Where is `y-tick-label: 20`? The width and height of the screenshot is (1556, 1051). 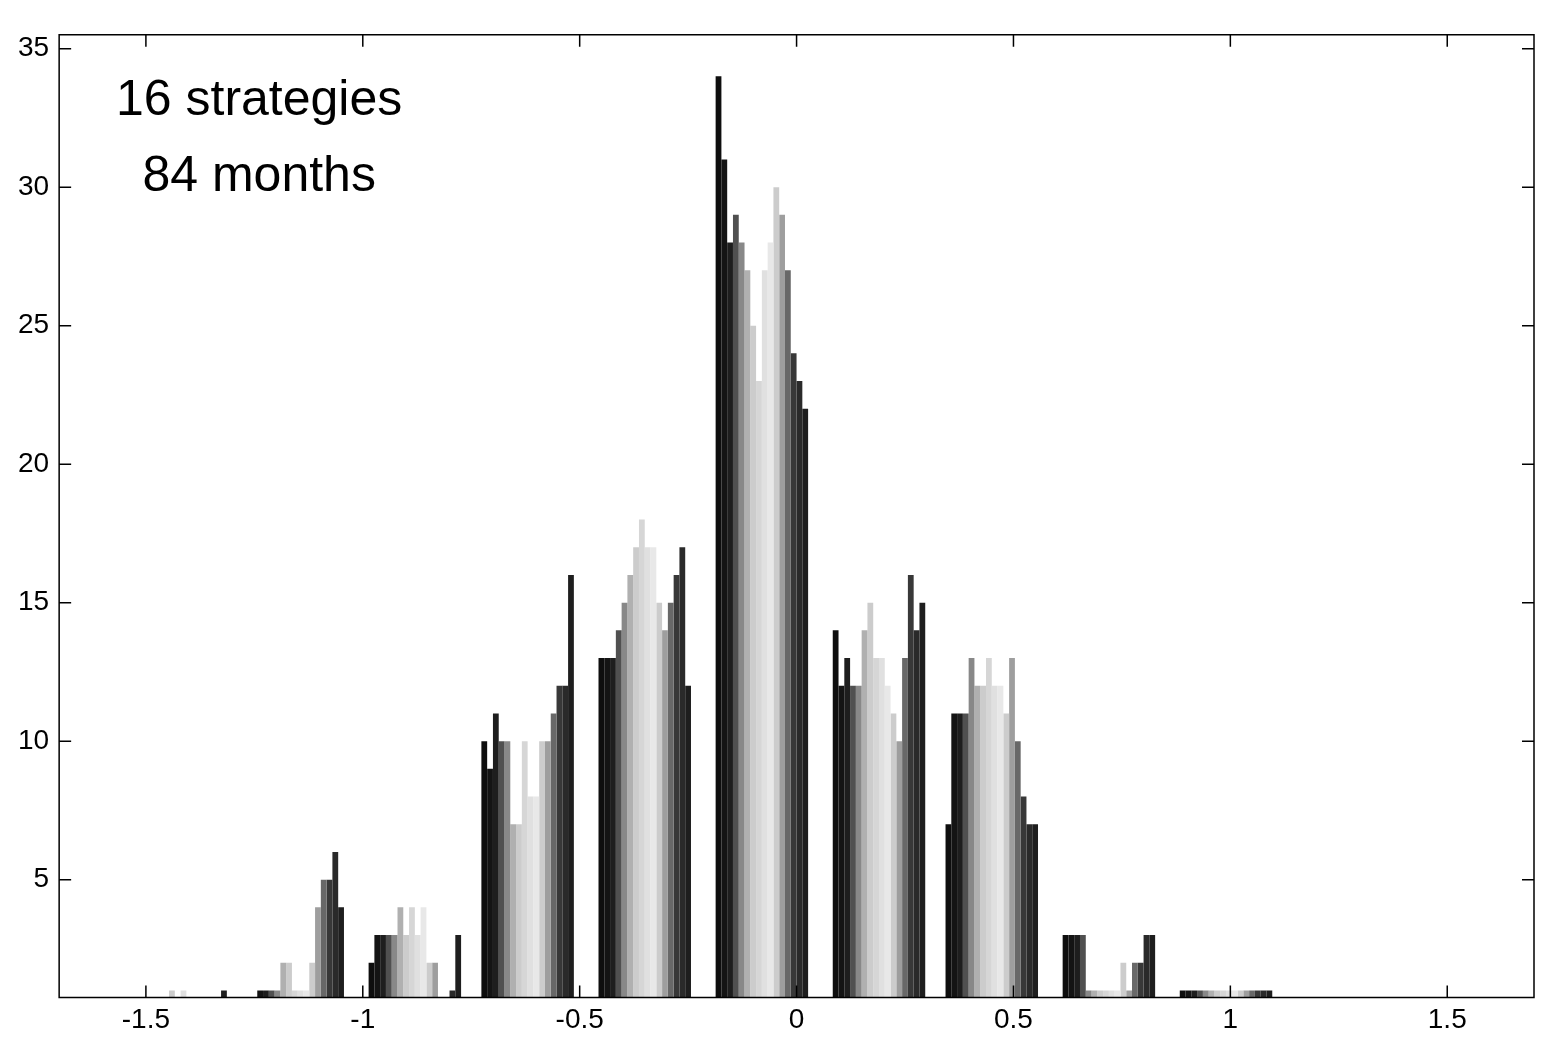
y-tick-label: 20 is located at coordinates (33, 462).